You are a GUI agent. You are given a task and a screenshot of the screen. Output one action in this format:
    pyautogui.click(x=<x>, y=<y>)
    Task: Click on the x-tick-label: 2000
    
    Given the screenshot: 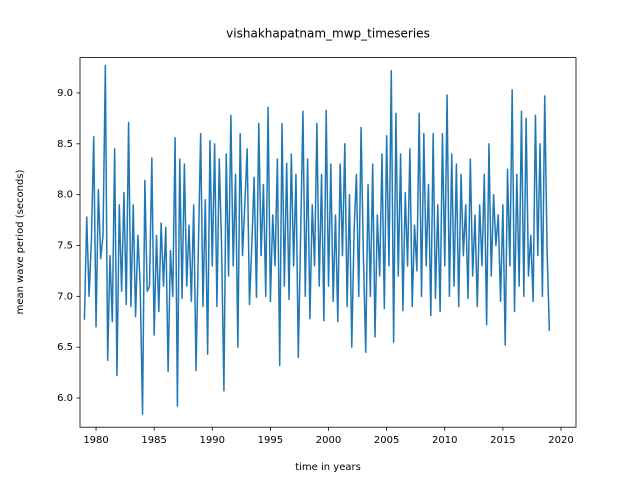 What is the action you would take?
    pyautogui.click(x=328, y=440)
    